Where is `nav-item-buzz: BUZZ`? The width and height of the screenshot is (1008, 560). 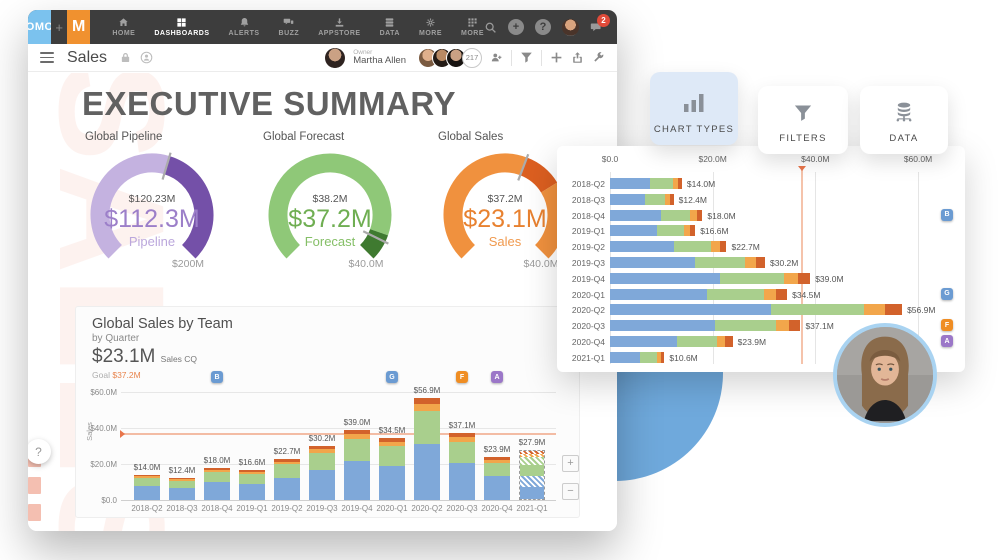 nav-item-buzz: BUZZ is located at coordinates (289, 27).